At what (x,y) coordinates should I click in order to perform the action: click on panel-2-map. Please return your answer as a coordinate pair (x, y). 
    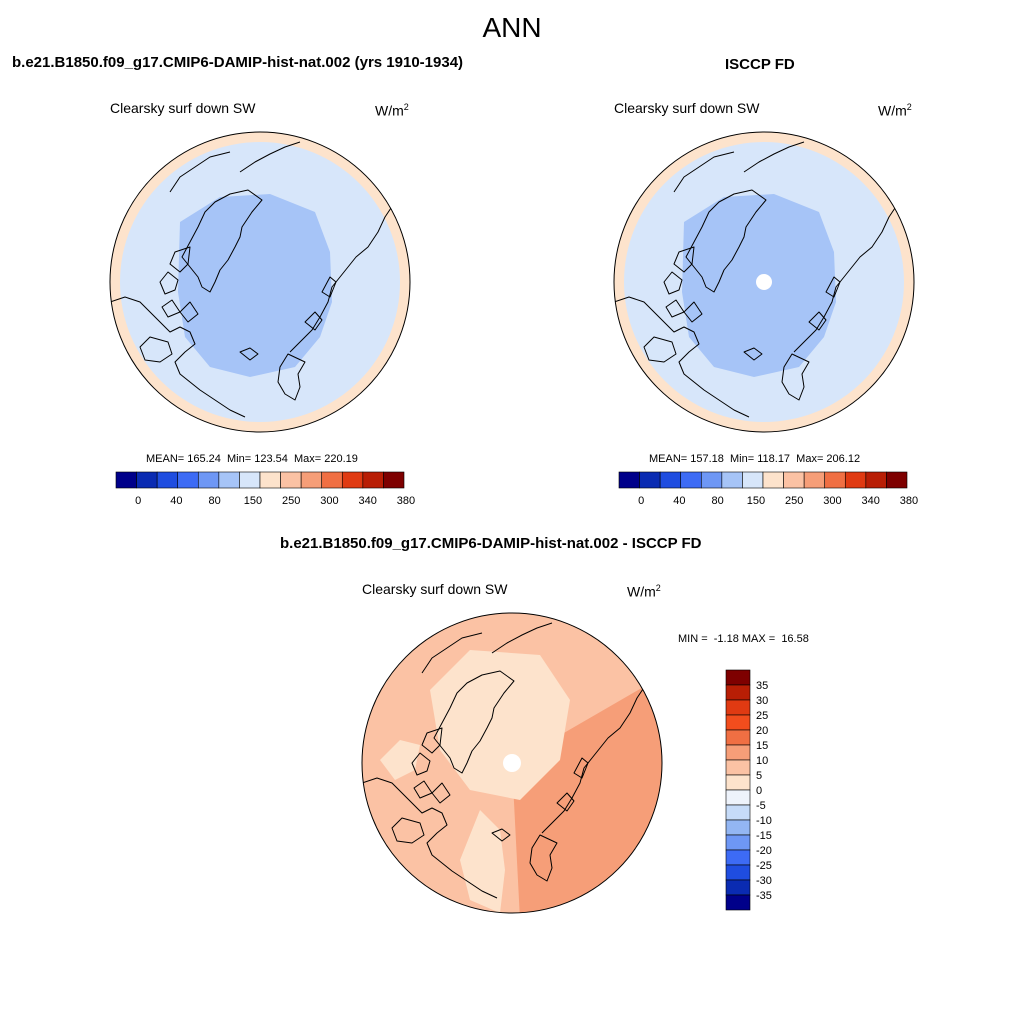
    Looking at the image, I should click on (764, 282).